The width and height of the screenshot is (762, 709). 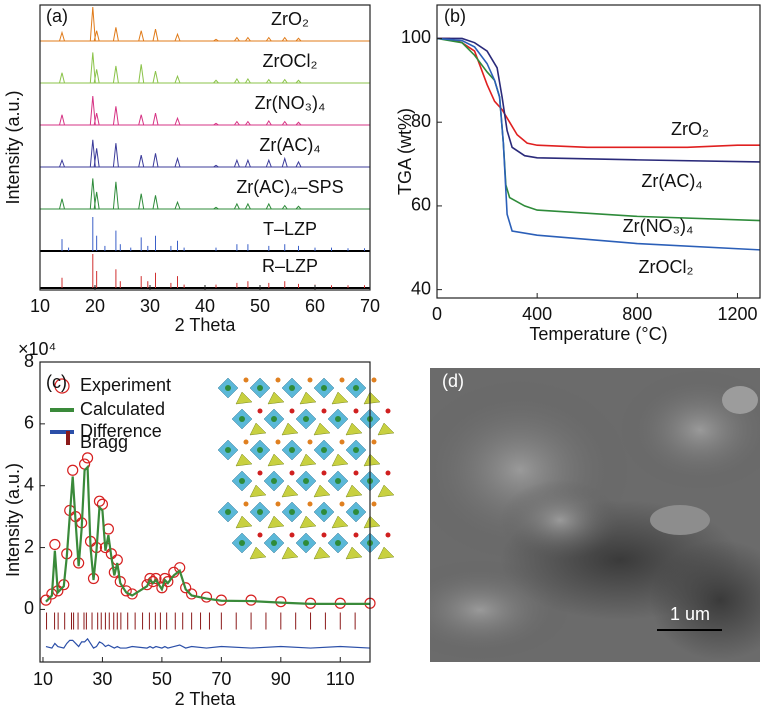 What do you see at coordinates (290, 266) in the screenshot?
I see `pattern-label: R–LZP` at bounding box center [290, 266].